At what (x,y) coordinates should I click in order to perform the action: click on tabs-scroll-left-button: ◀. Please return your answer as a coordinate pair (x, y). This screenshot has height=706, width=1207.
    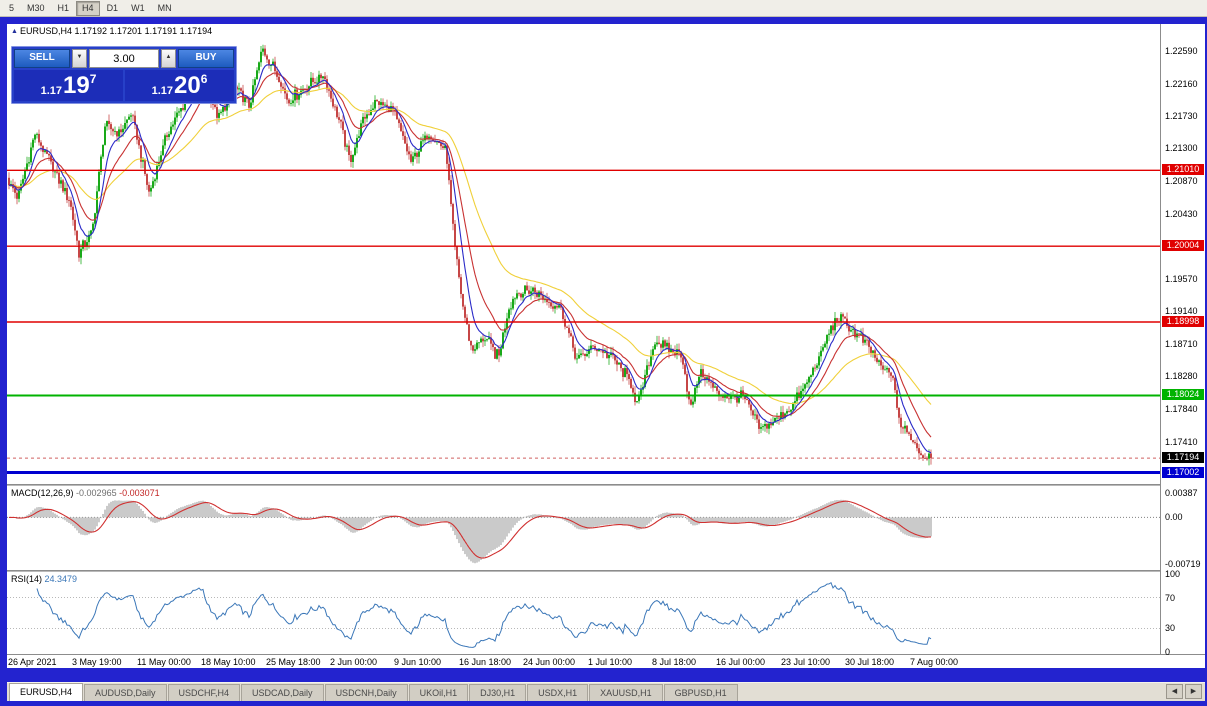
    Looking at the image, I should click on (1174, 691).